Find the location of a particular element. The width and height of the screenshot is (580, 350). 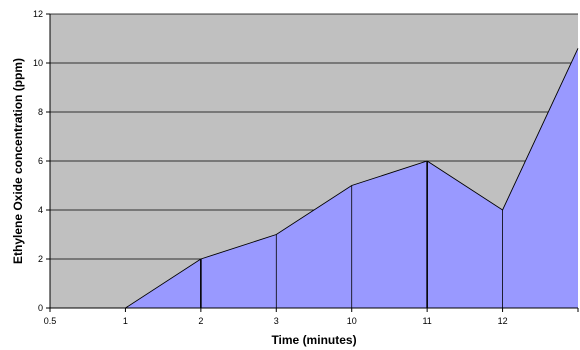

y-tick-label: 2 is located at coordinates (40, 259).